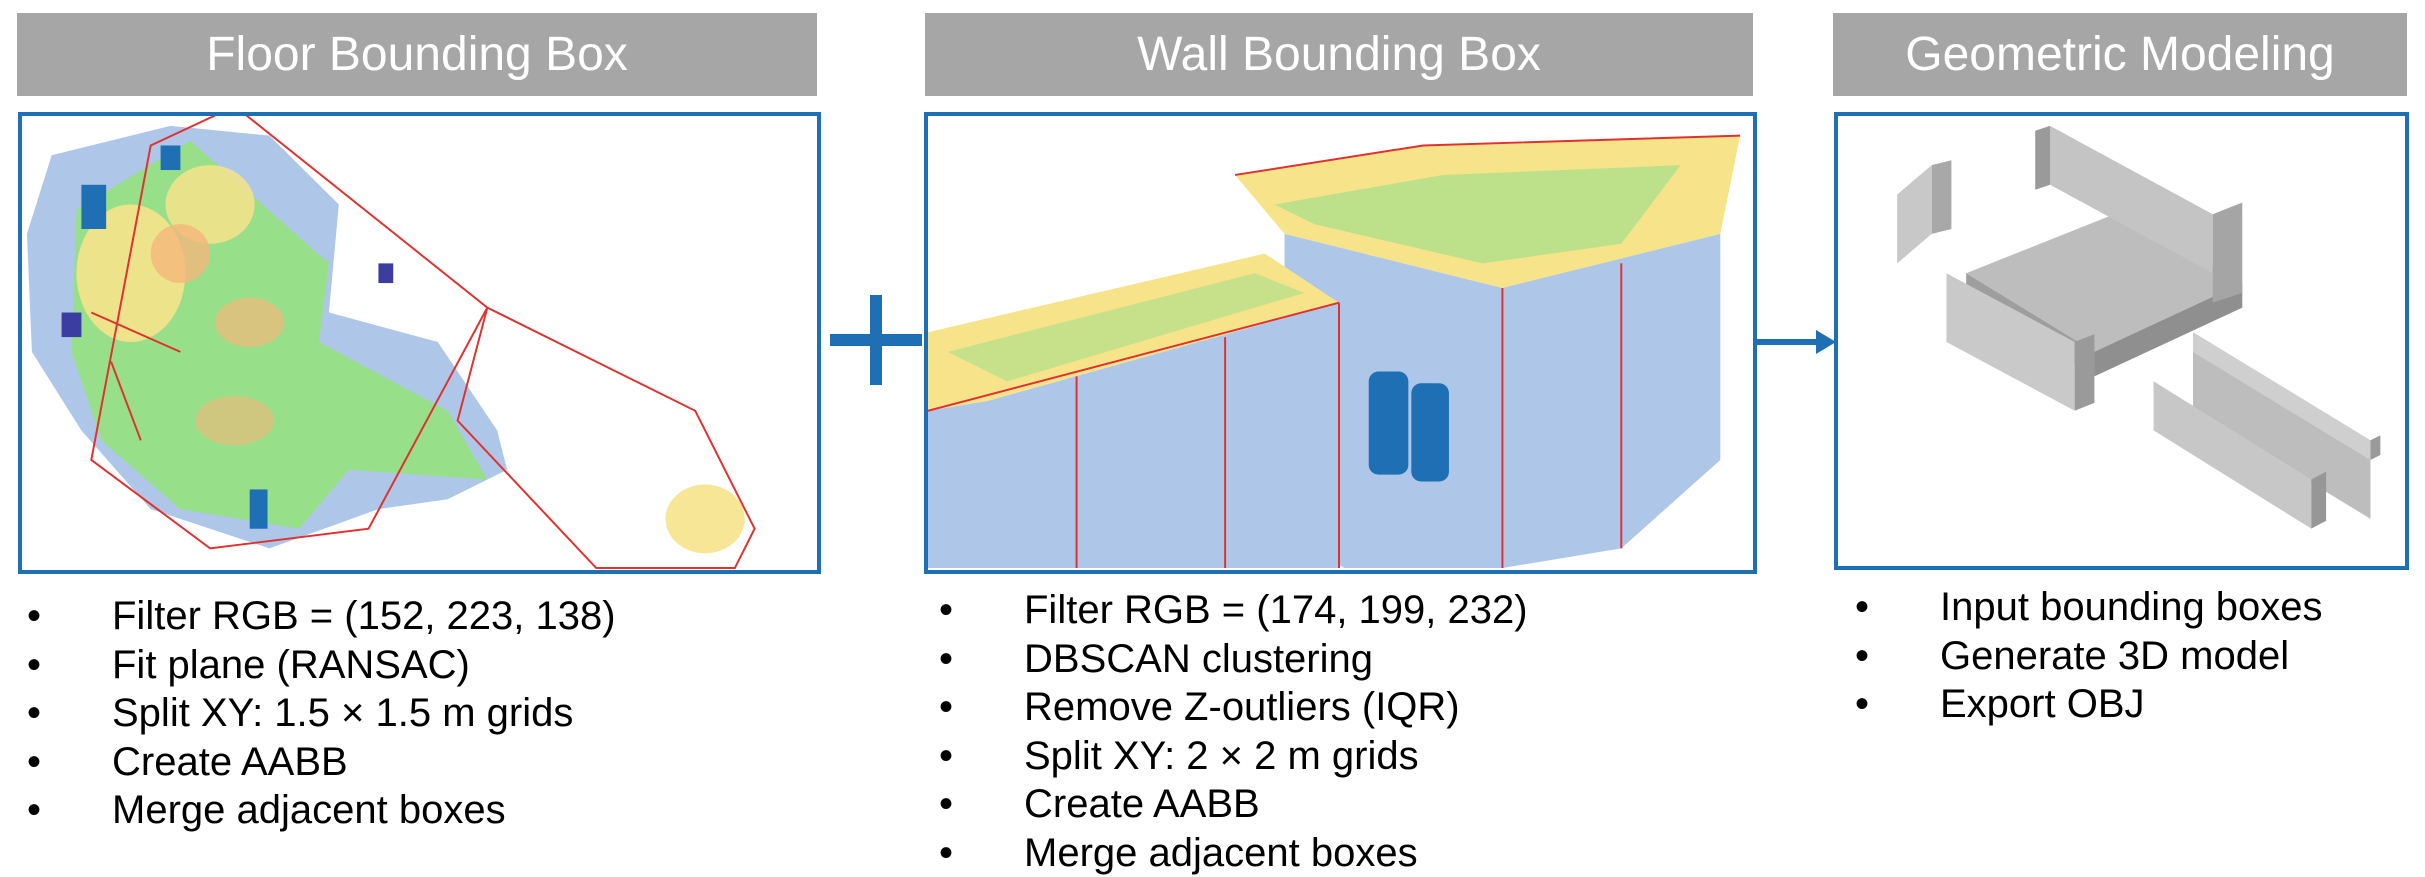 The height and width of the screenshot is (877, 2425). Describe the element at coordinates (291, 665) in the screenshot. I see `list-item-text: Fit plane (RANSAC)` at that location.